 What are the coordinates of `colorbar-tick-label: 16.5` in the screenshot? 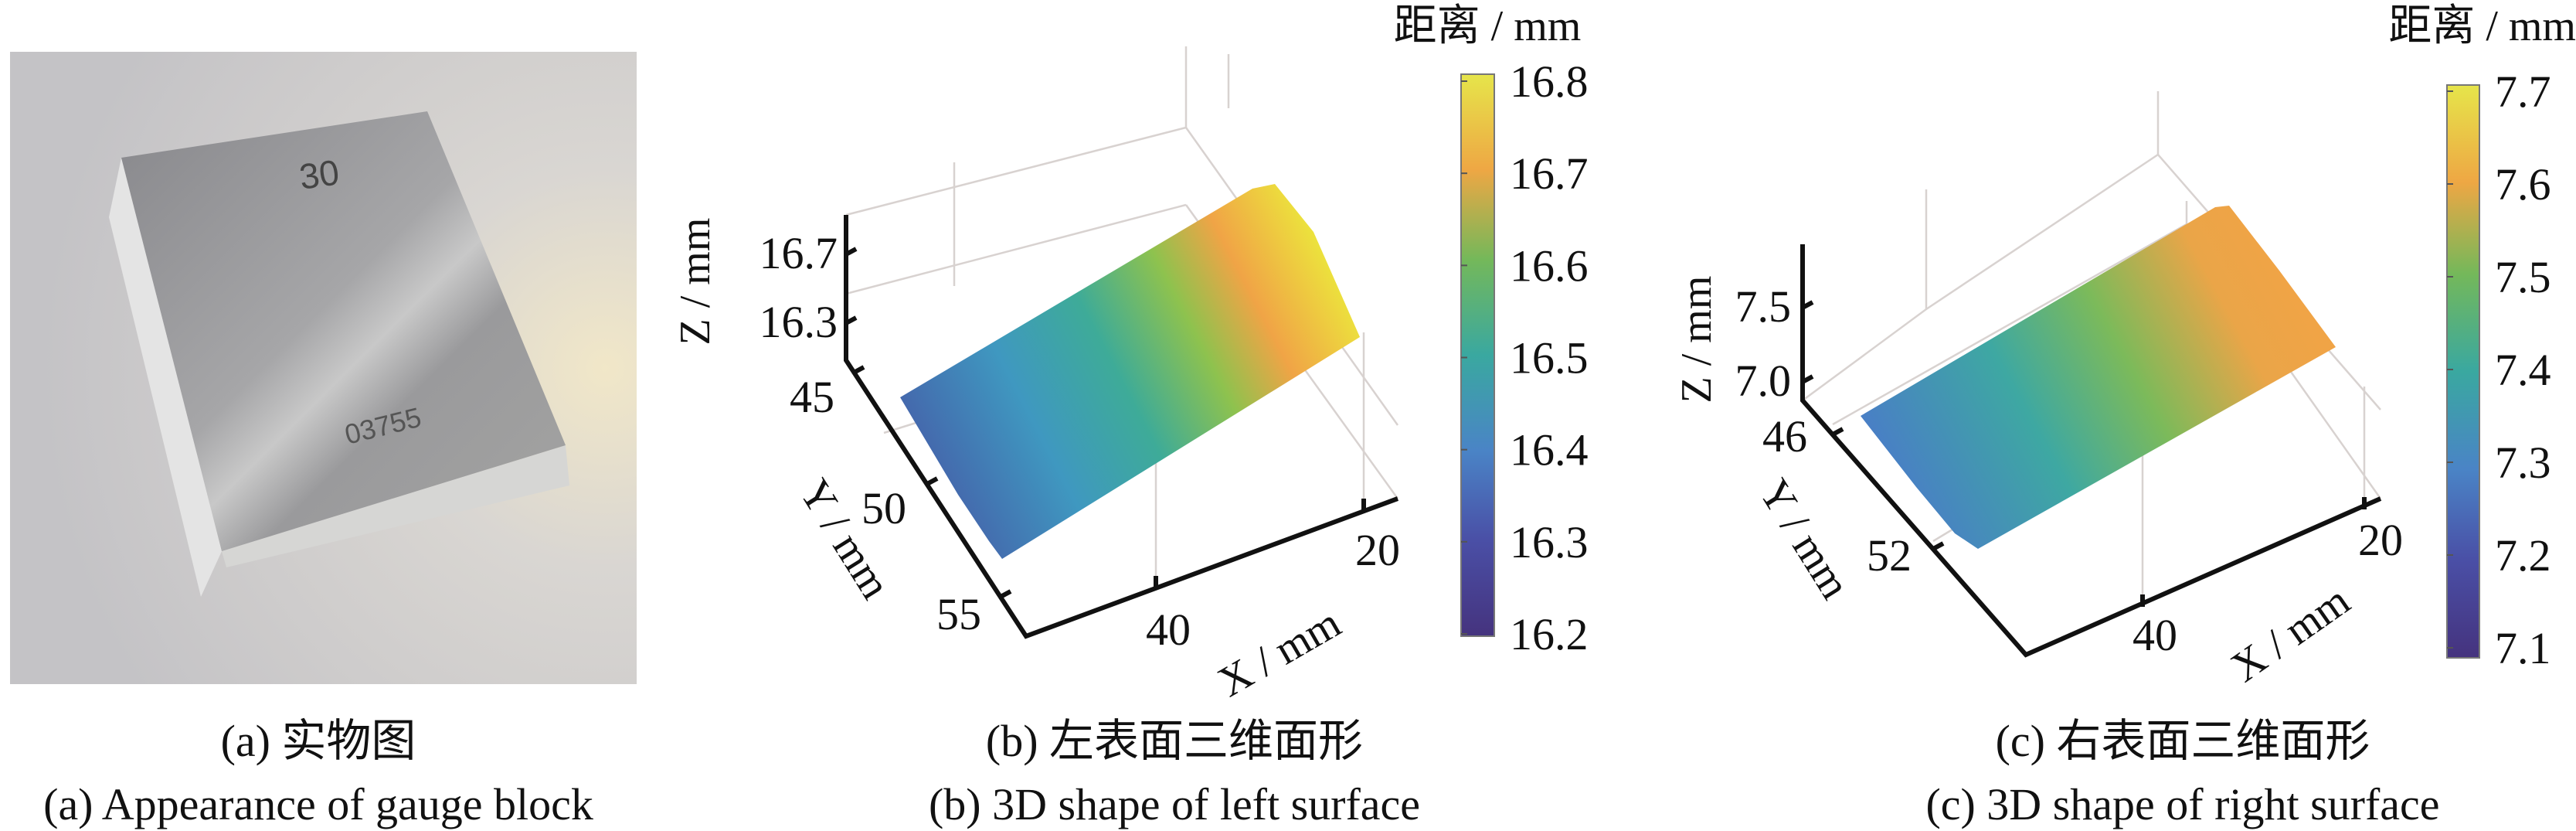 It's located at (1549, 358).